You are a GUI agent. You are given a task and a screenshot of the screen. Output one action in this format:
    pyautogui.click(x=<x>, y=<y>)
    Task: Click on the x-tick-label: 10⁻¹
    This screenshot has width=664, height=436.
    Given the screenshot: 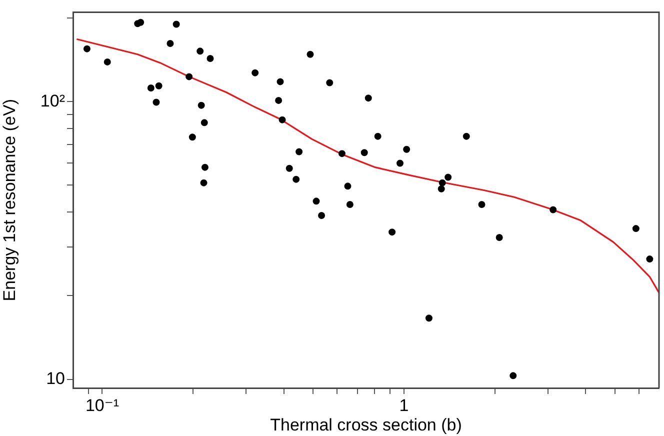 What is the action you would take?
    pyautogui.click(x=102, y=405)
    